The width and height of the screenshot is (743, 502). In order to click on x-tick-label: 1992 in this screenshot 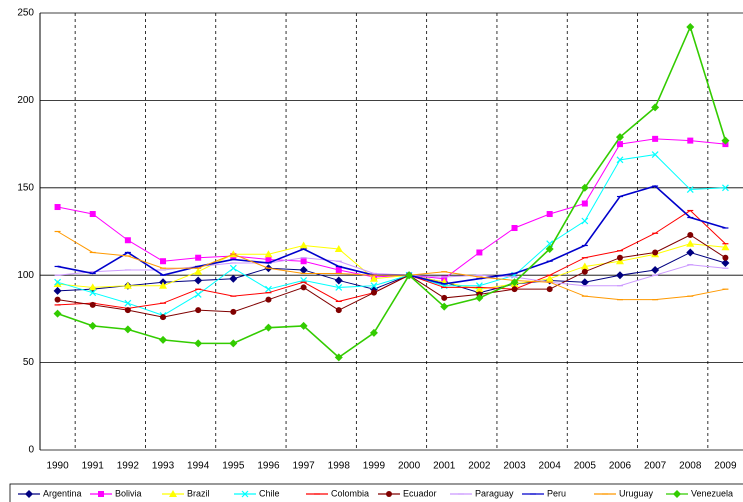, I will do `click(128, 466)`.